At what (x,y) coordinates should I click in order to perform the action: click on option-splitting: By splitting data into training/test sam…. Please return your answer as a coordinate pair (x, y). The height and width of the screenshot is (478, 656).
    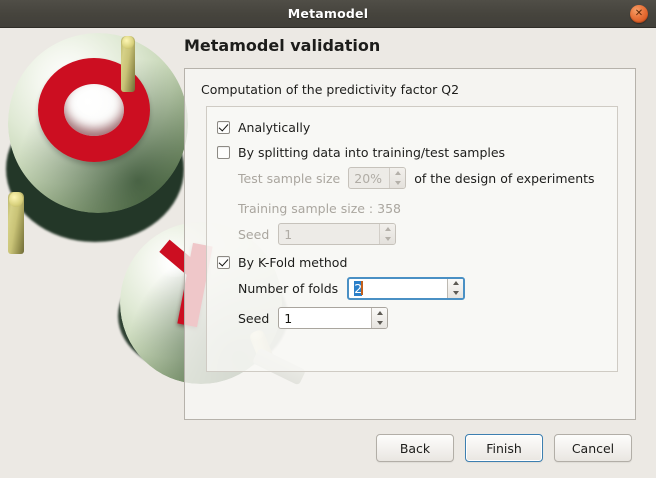
    Looking at the image, I should click on (361, 152).